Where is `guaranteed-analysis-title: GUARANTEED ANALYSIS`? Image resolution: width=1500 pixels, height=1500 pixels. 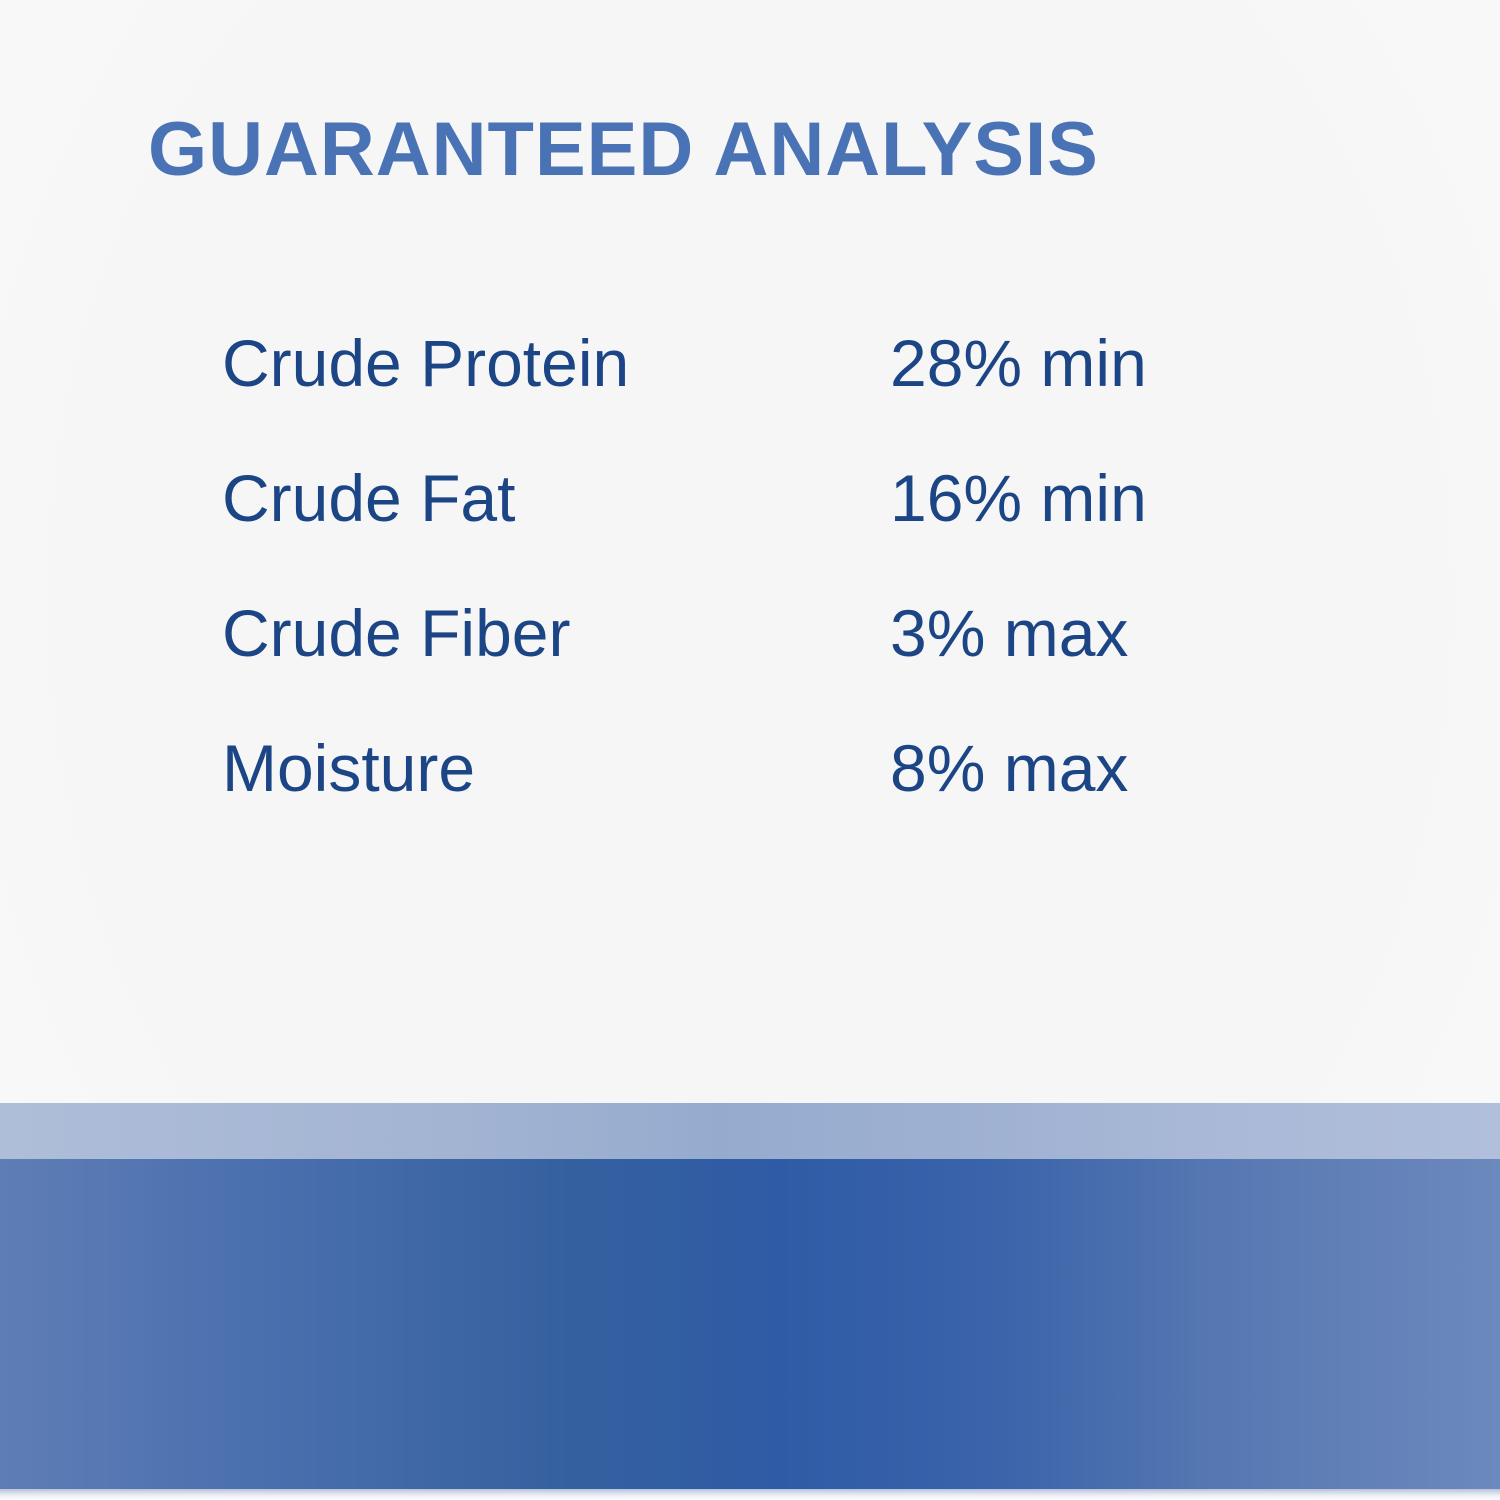
guaranteed-analysis-title: GUARANTEED ANALYSIS is located at coordinates (623, 149).